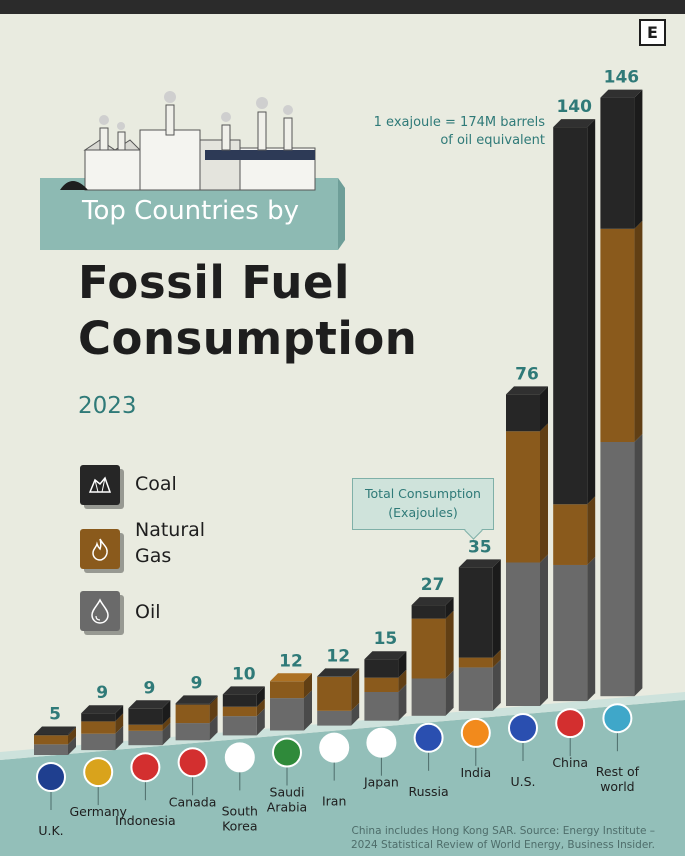 Image resolution: width=685 pixels, height=856 pixels. I want to click on bar-segment-coal-india, so click(475, 612).